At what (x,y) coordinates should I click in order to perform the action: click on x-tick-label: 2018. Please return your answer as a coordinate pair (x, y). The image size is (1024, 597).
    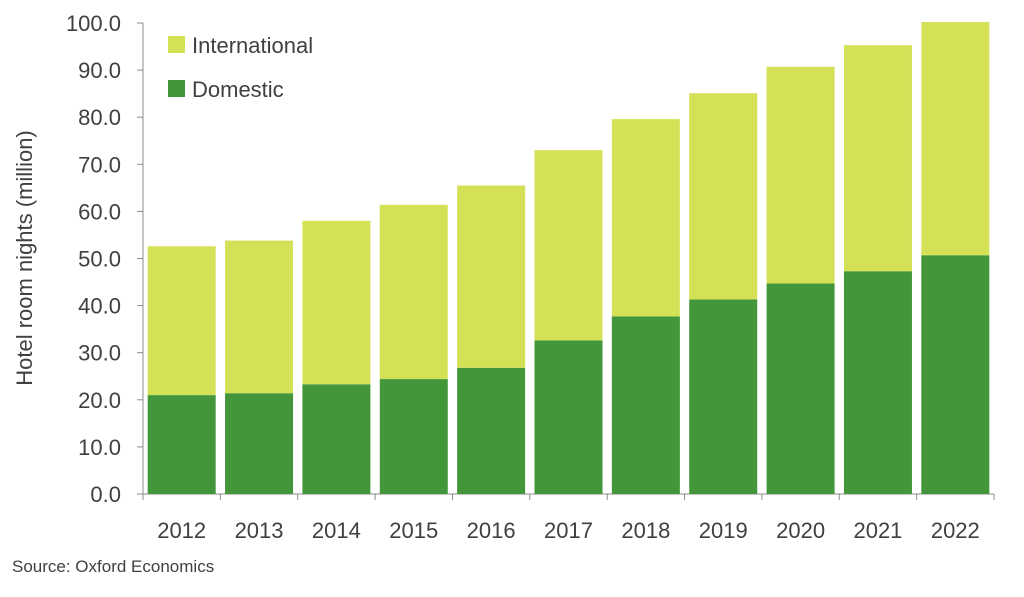
    Looking at the image, I should click on (645, 530).